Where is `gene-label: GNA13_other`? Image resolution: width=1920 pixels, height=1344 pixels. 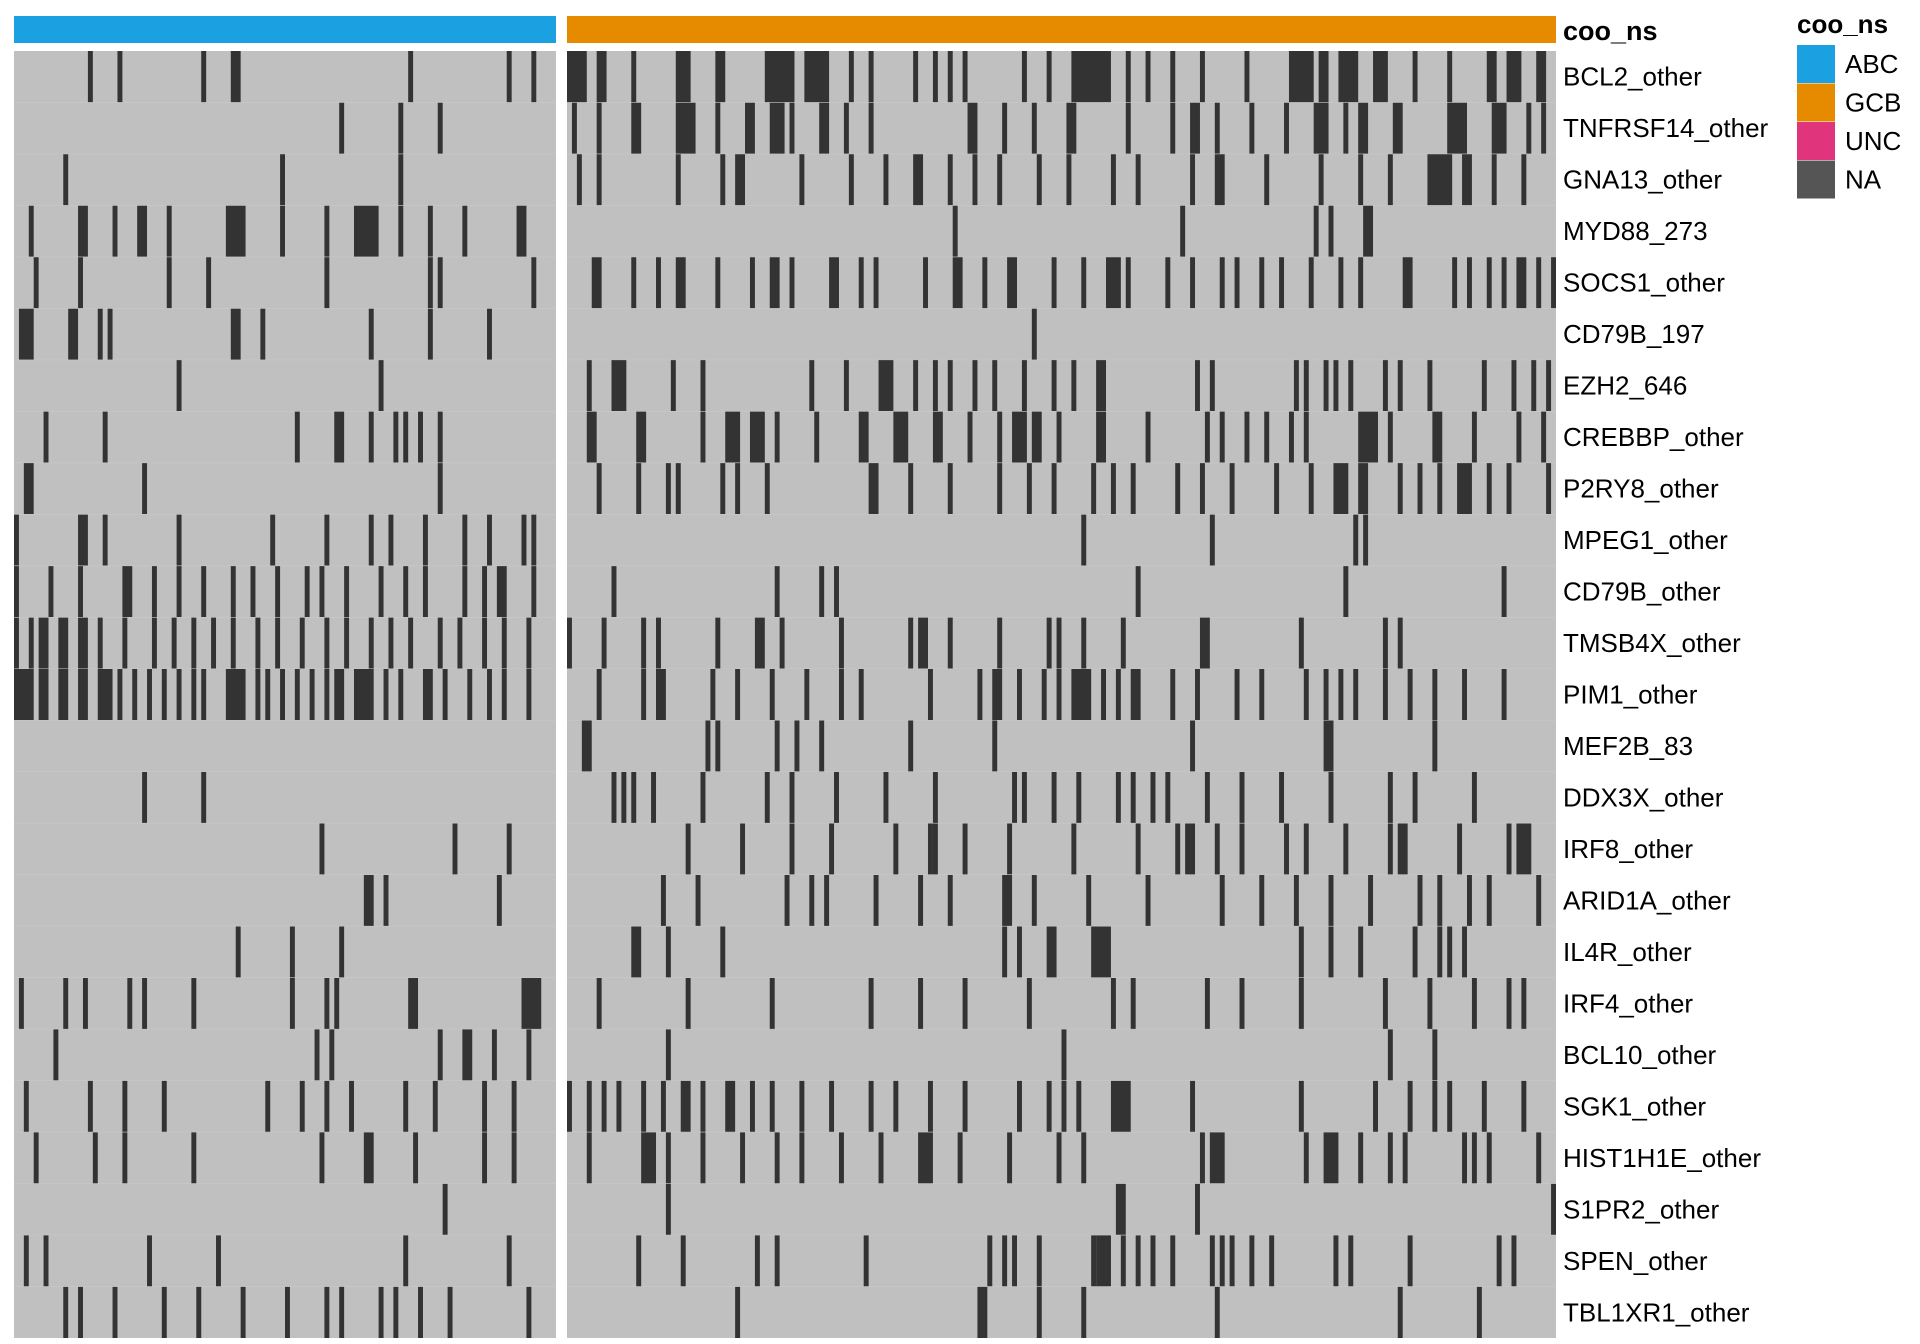
gene-label: GNA13_other is located at coordinates (1642, 180).